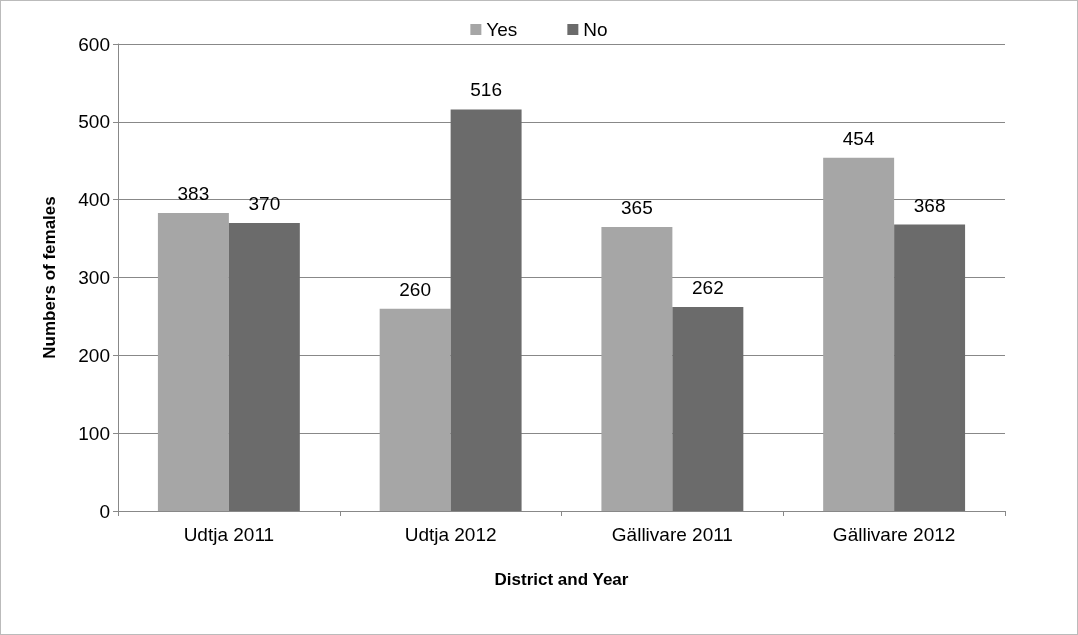 The width and height of the screenshot is (1078, 635). I want to click on legend-label: Yes, so click(502, 29).